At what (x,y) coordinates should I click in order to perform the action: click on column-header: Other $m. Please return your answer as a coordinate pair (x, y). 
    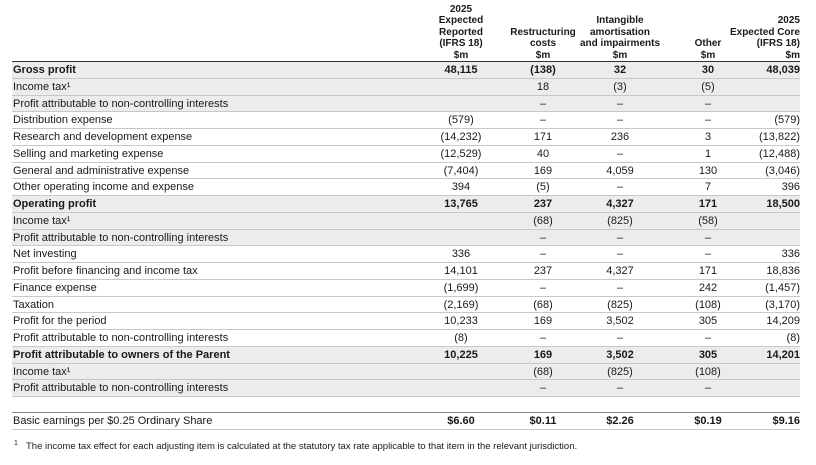
    Looking at the image, I should click on (708, 49).